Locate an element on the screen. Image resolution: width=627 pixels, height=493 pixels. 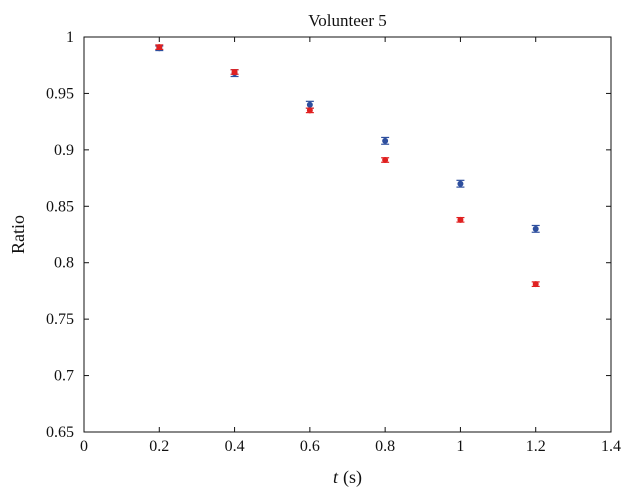
x-axis-label-unit: (s) is located at coordinates (352, 477).